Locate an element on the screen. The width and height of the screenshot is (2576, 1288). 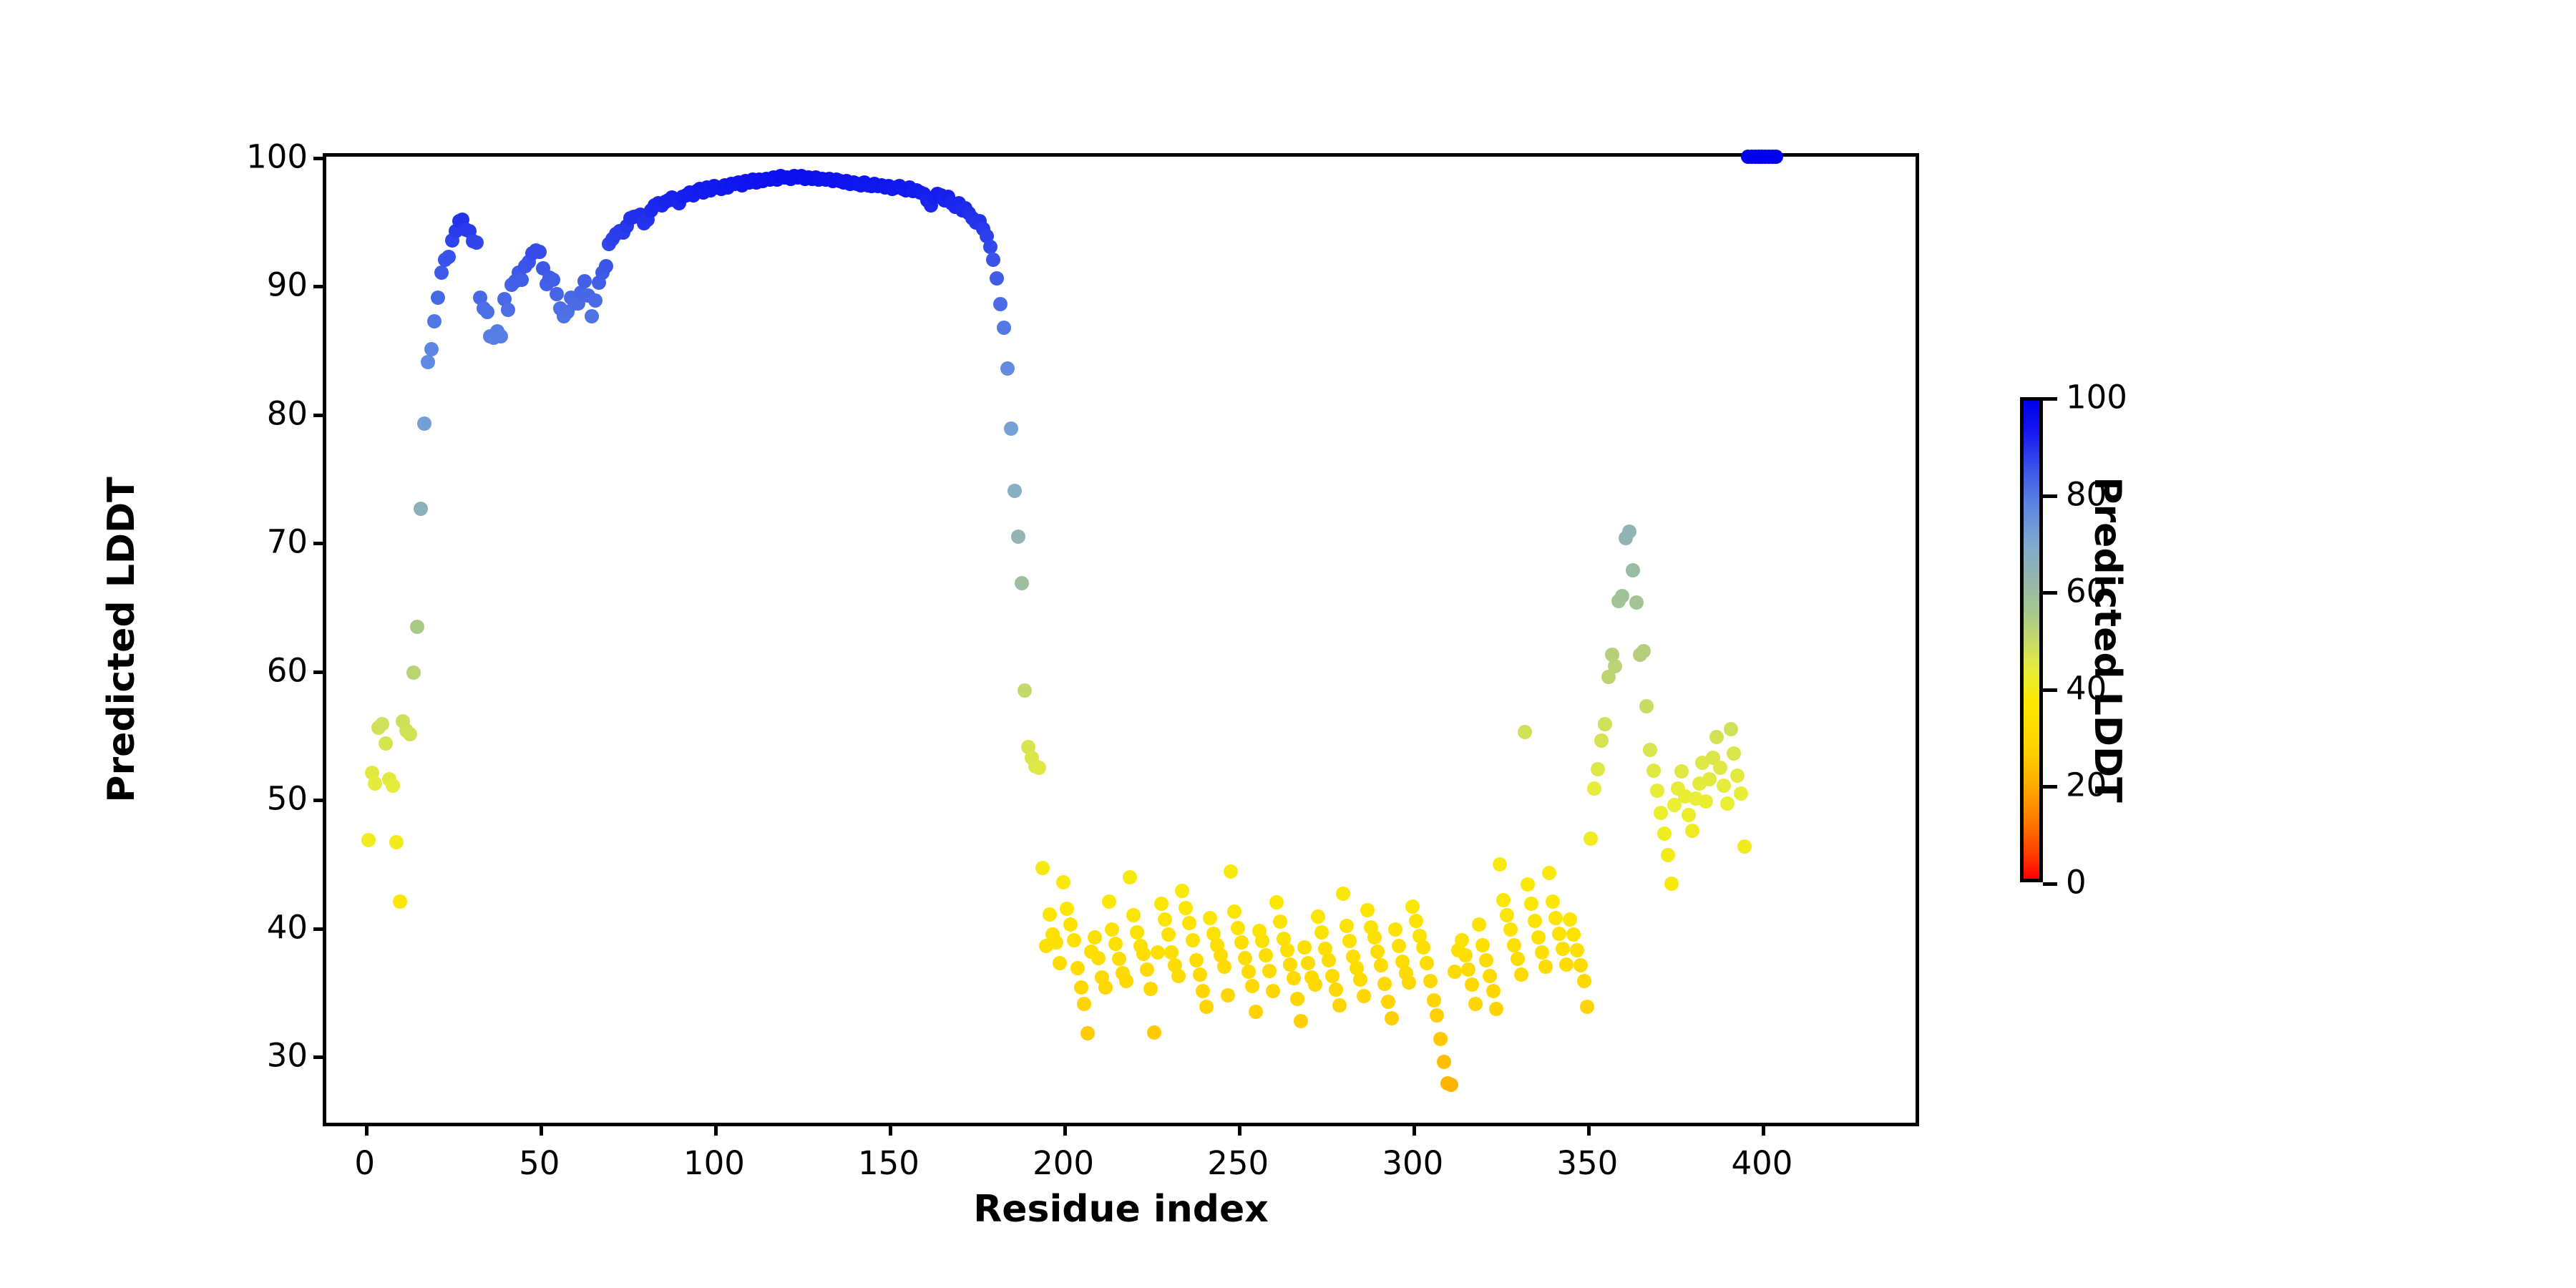
y-tick-label: 30 is located at coordinates (287, 1055).